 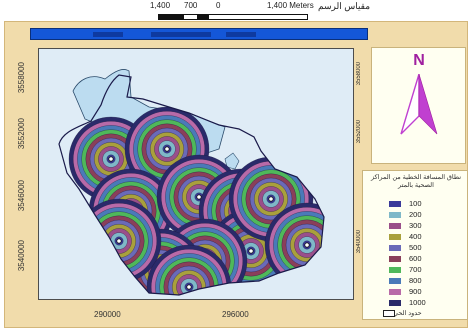 I want to click on legend-label: 800, so click(x=415, y=280).